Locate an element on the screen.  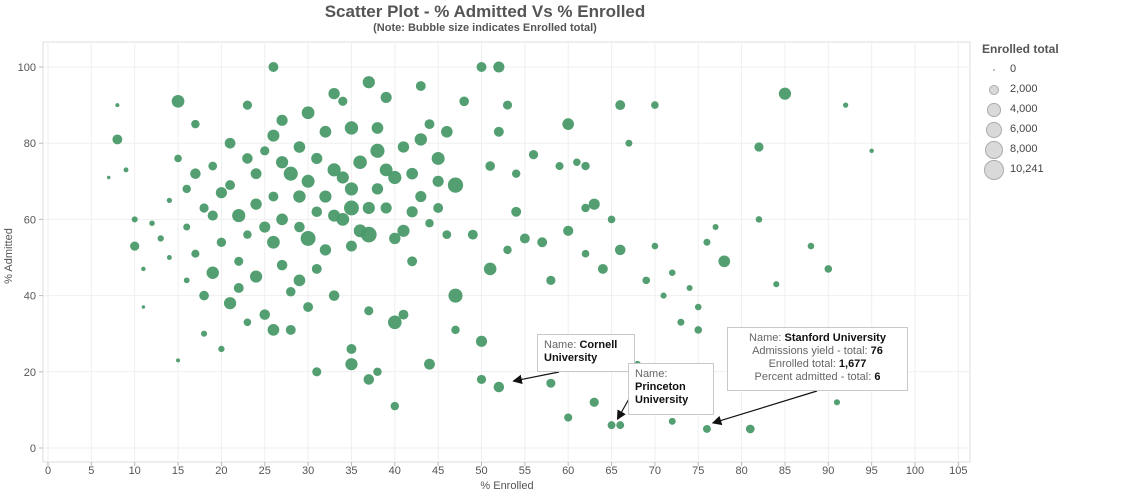
legend-entry: 0 is located at coordinates (1047, 70).